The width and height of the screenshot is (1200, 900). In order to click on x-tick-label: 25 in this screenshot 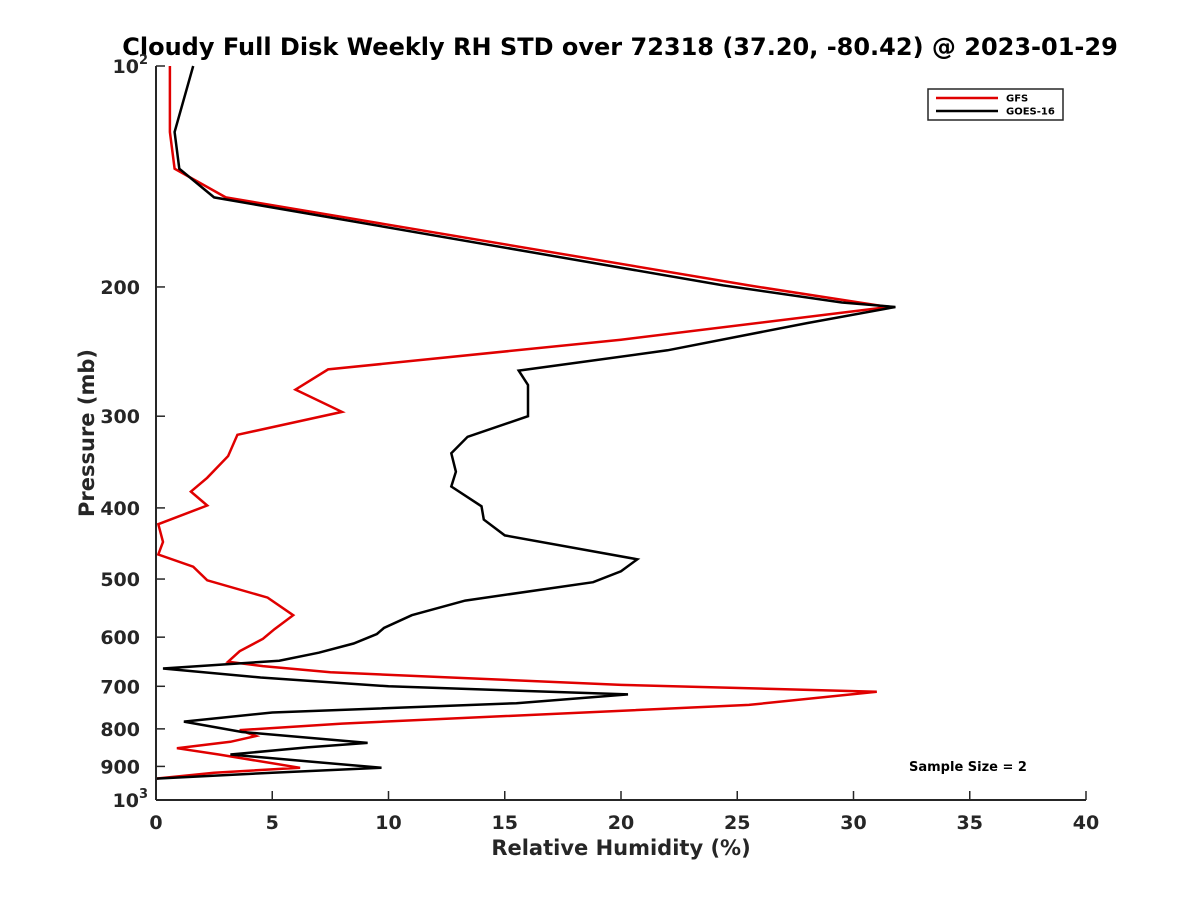, I will do `click(737, 823)`.